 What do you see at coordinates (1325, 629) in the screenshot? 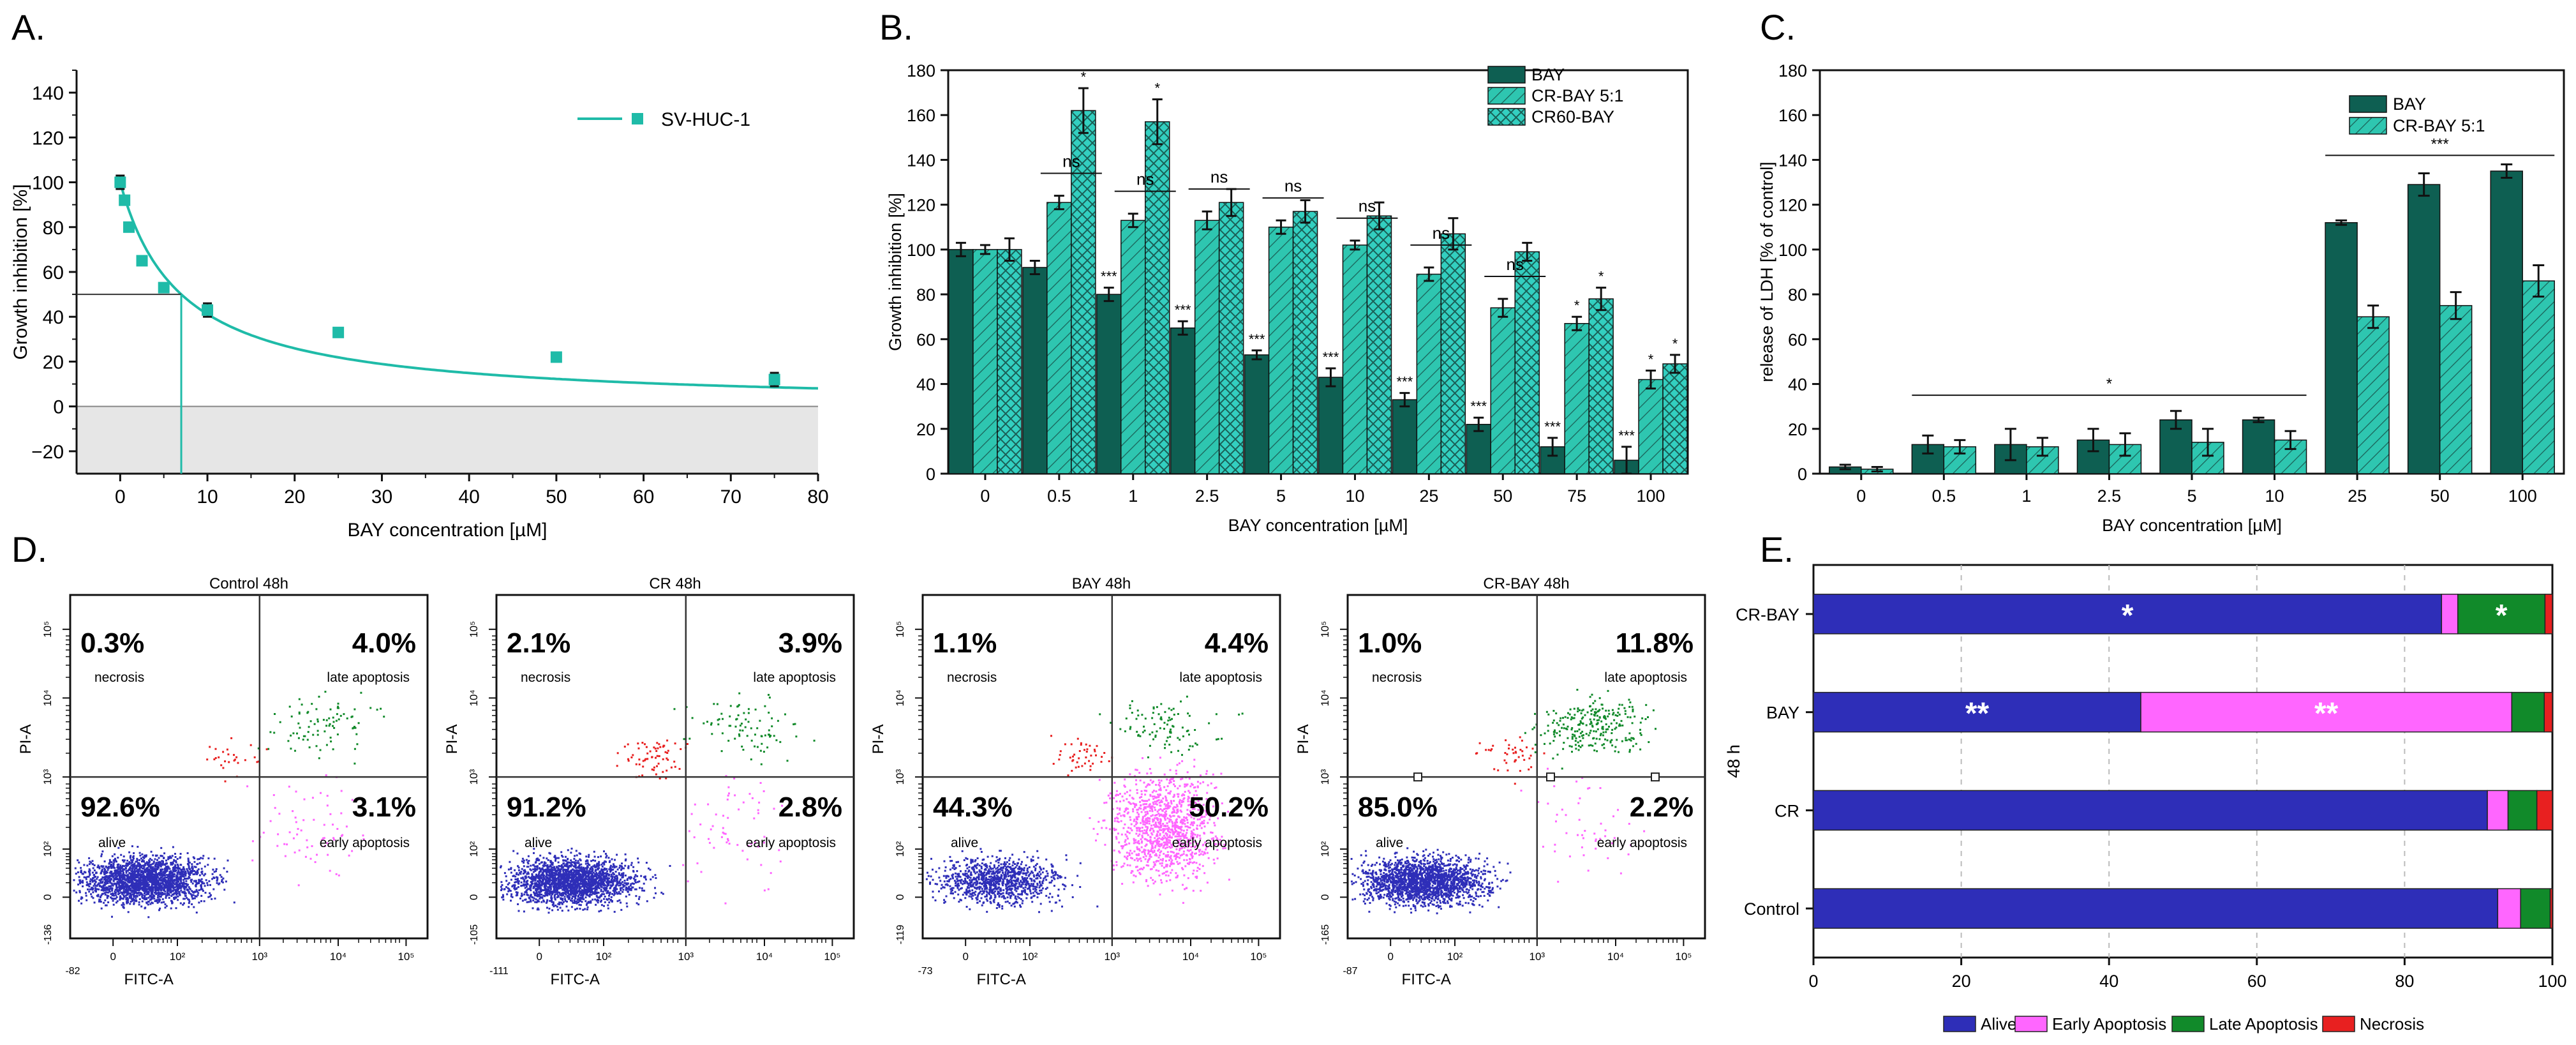
I see `y-tick-label: 10⁵` at bounding box center [1325, 629].